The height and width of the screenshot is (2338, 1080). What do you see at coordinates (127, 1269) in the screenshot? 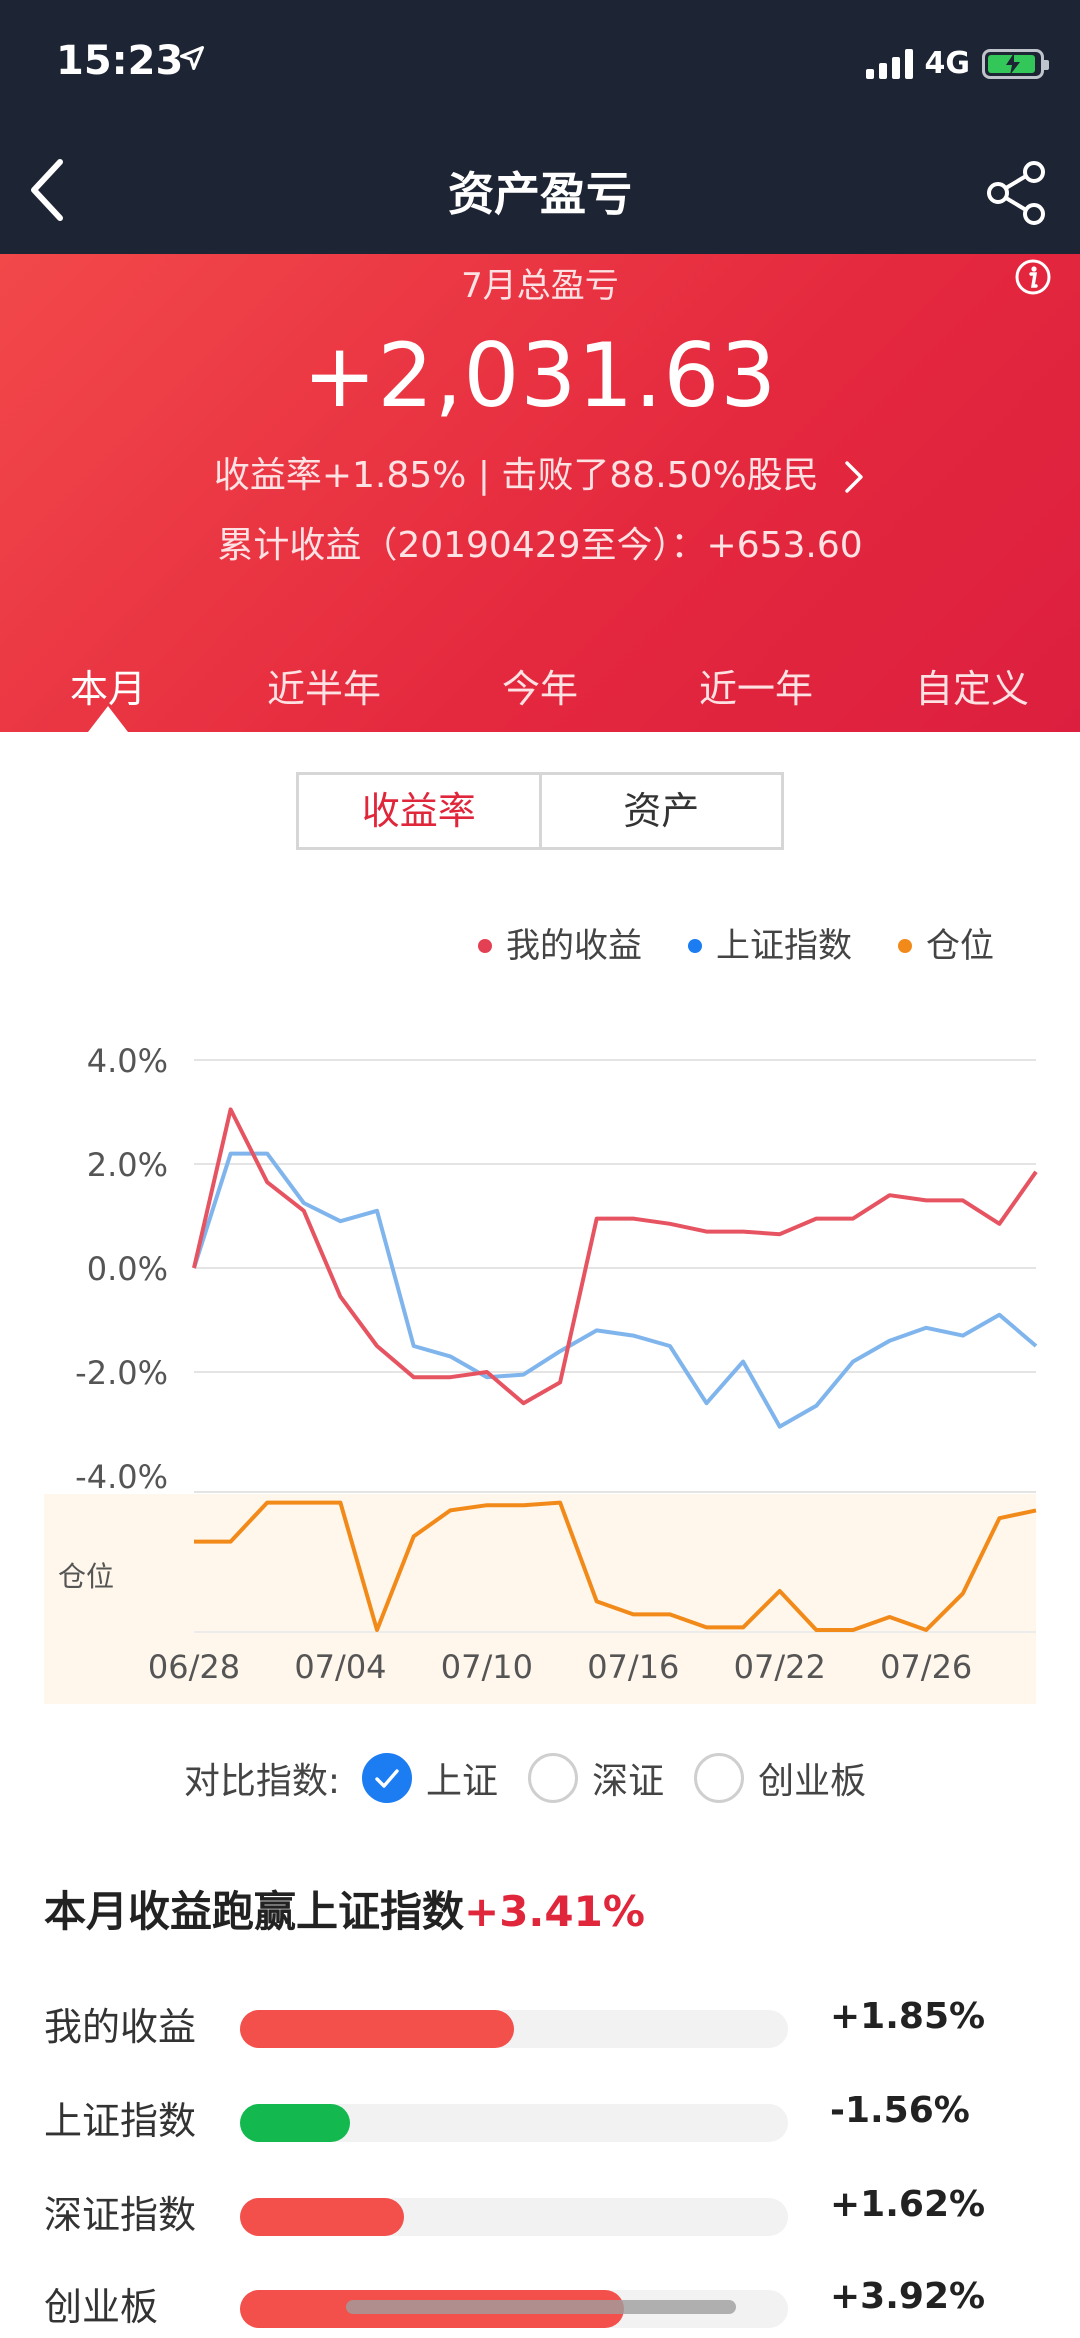
I see `y-tick-label: 0.0%` at bounding box center [127, 1269].